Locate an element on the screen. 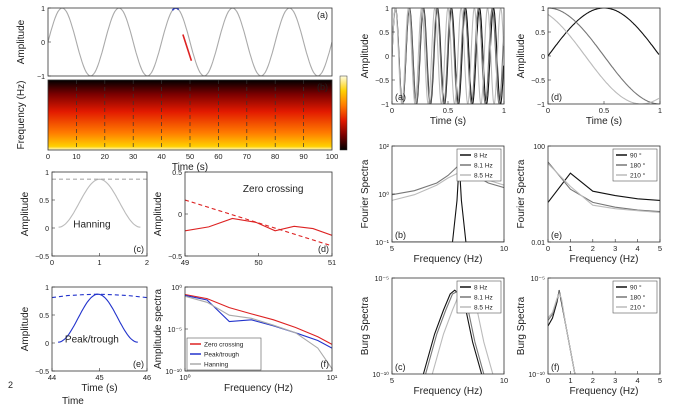 The width and height of the screenshot is (675, 404). x-tick-label: 60 is located at coordinates (218, 156).